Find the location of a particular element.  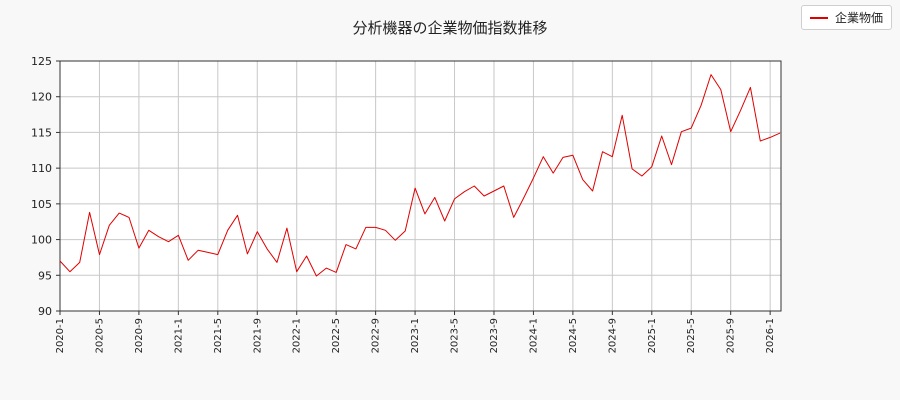

legend-swatch is located at coordinates (818, 17).